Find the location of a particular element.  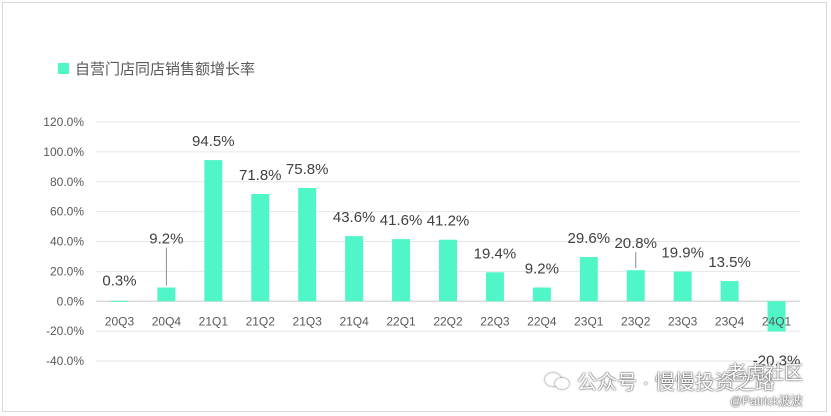

data-label: 0.3% is located at coordinates (119, 280).